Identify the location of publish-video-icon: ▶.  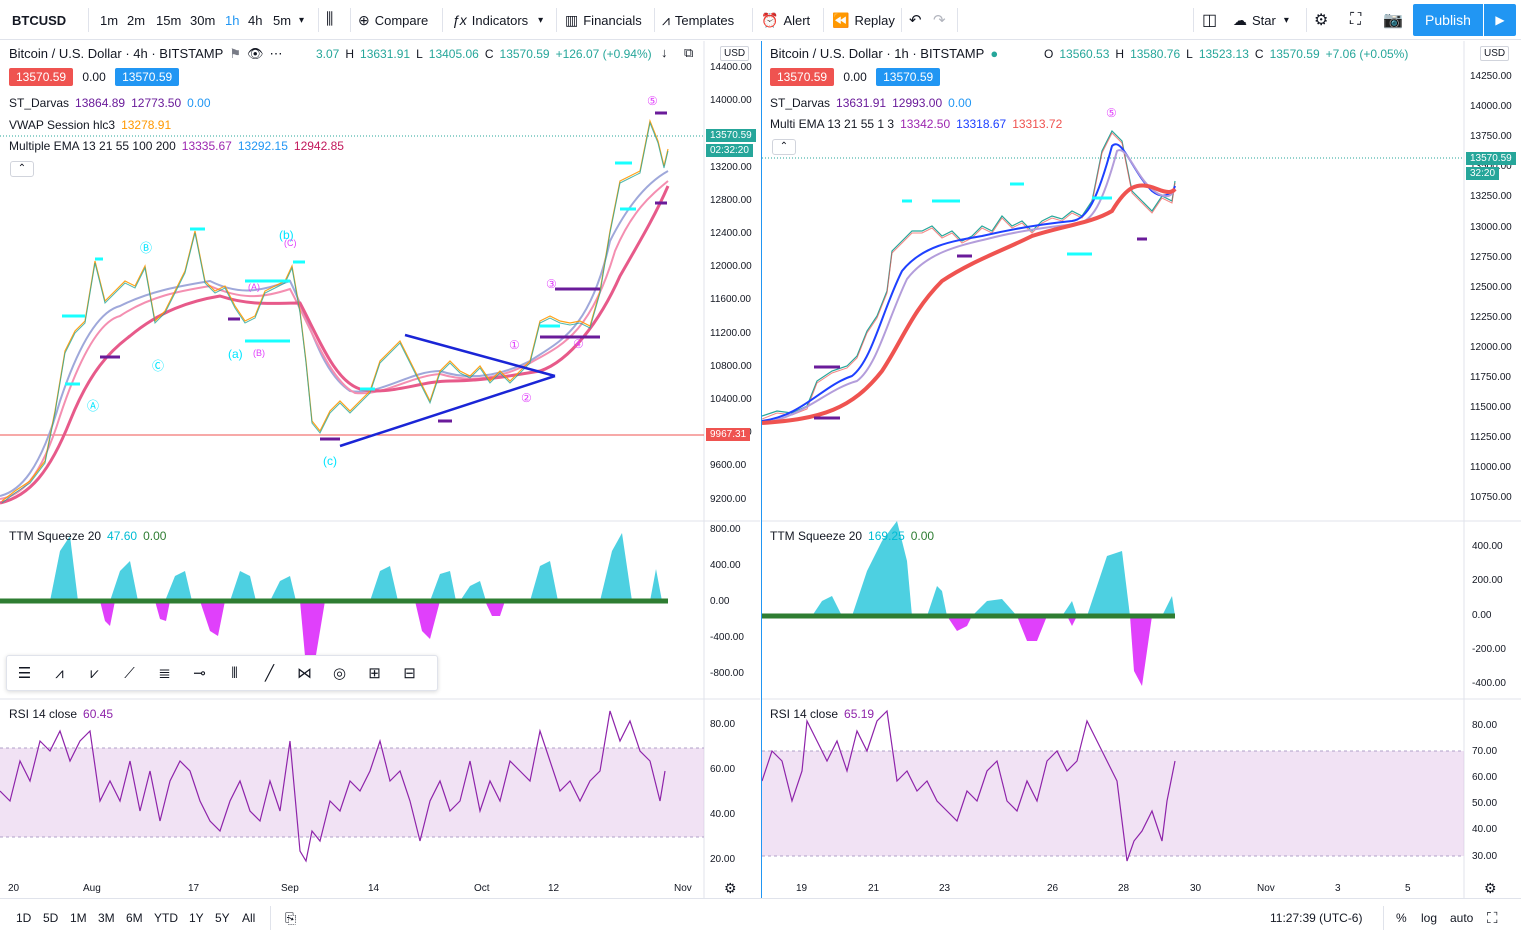
(1500, 20).